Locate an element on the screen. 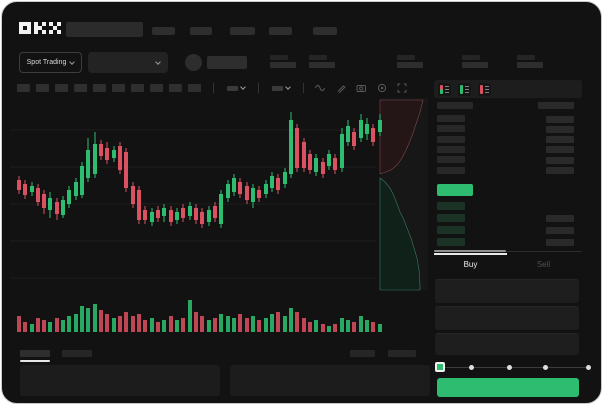 This screenshot has height=405, width=603. last-price-highlight is located at coordinates (455, 190).